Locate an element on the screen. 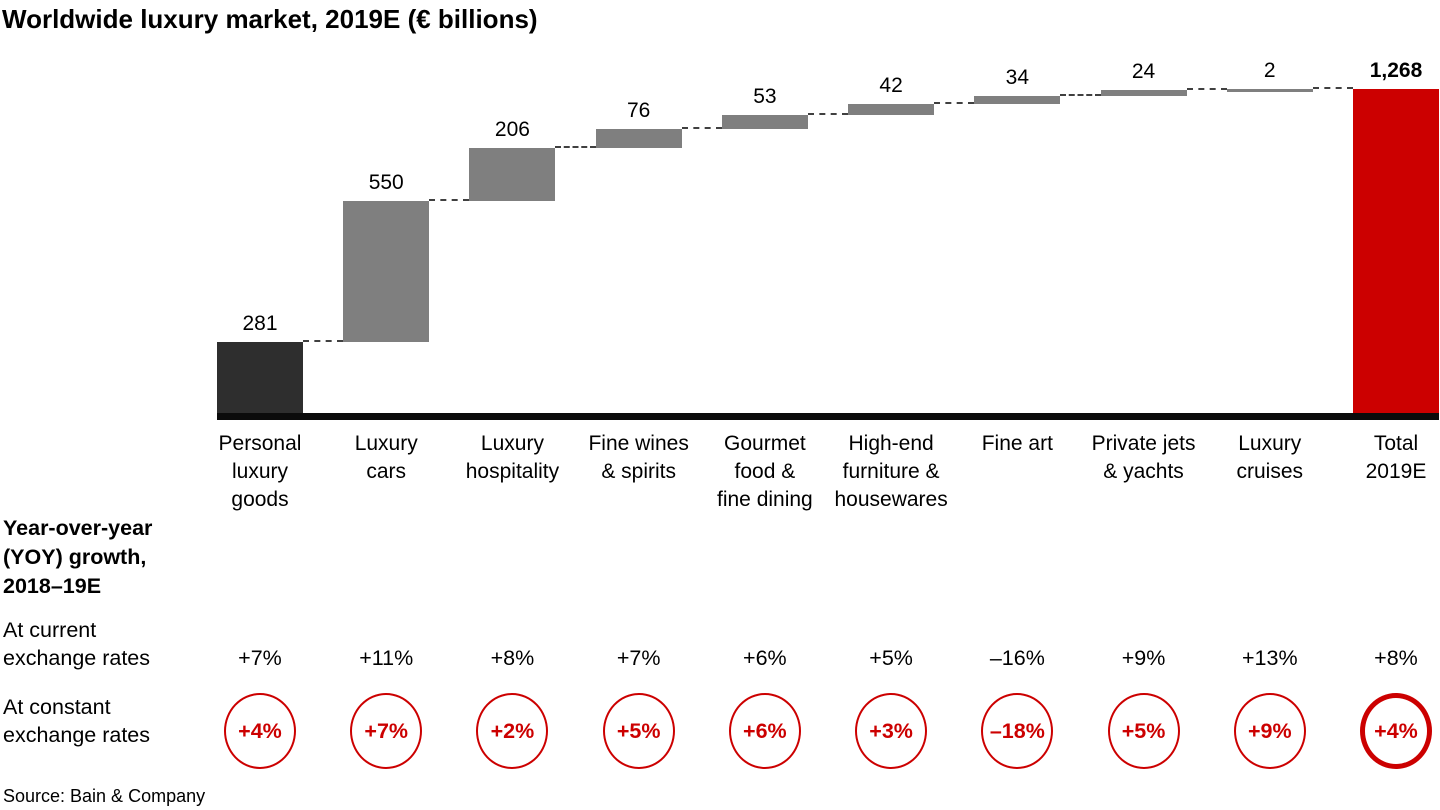 Image resolution: width=1440 pixels, height=810 pixels. bar-value-label: 42 is located at coordinates (891, 86).